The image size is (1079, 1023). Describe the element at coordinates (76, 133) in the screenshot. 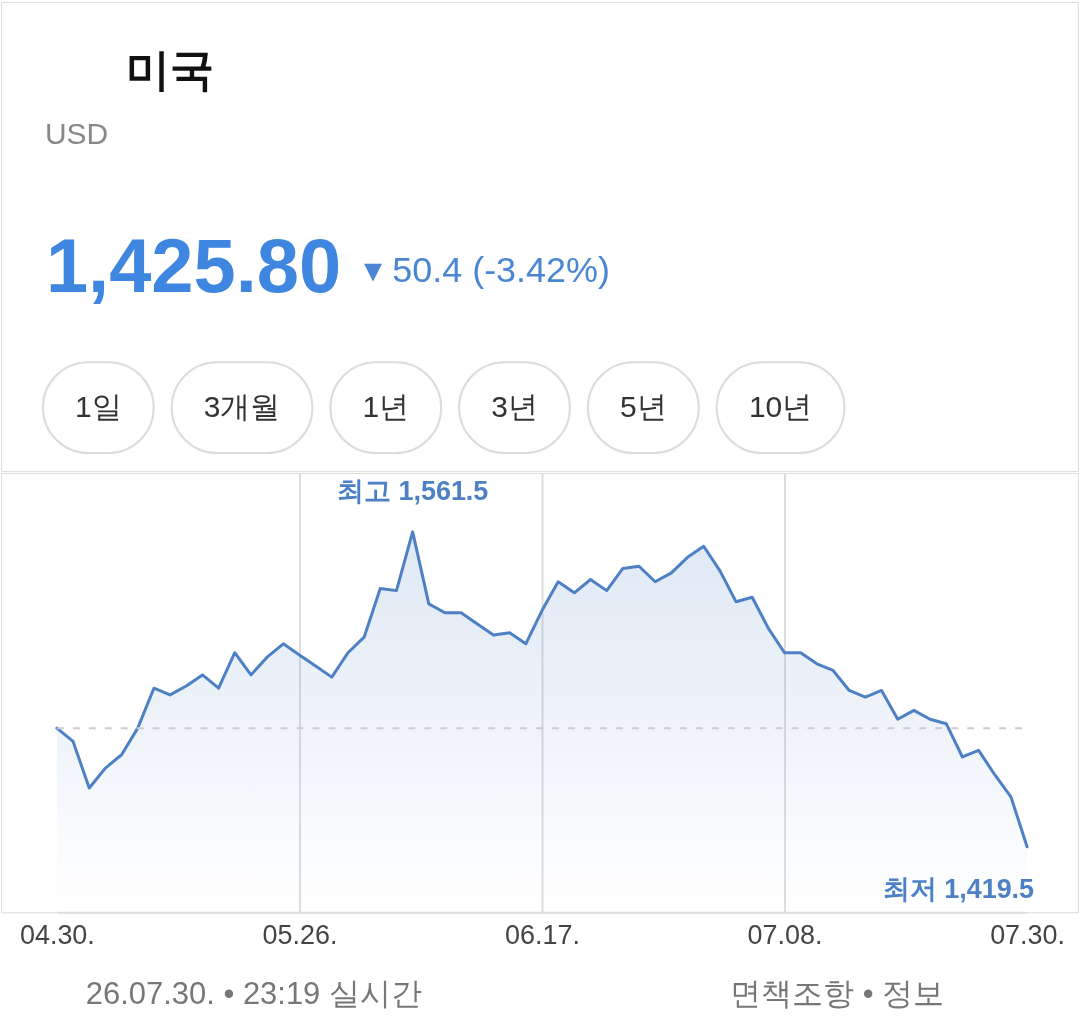

I see `chart-subtitle: USD` at that location.